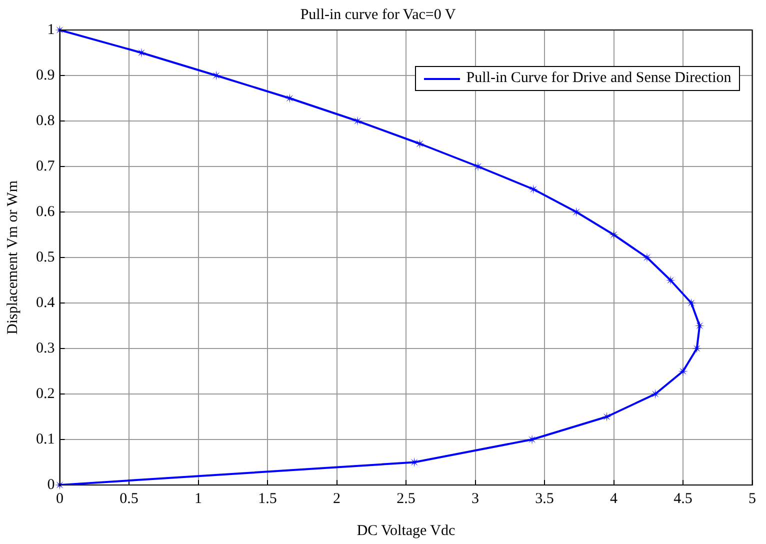  What do you see at coordinates (129, 498) in the screenshot?
I see `x-tick-label: 0.5` at bounding box center [129, 498].